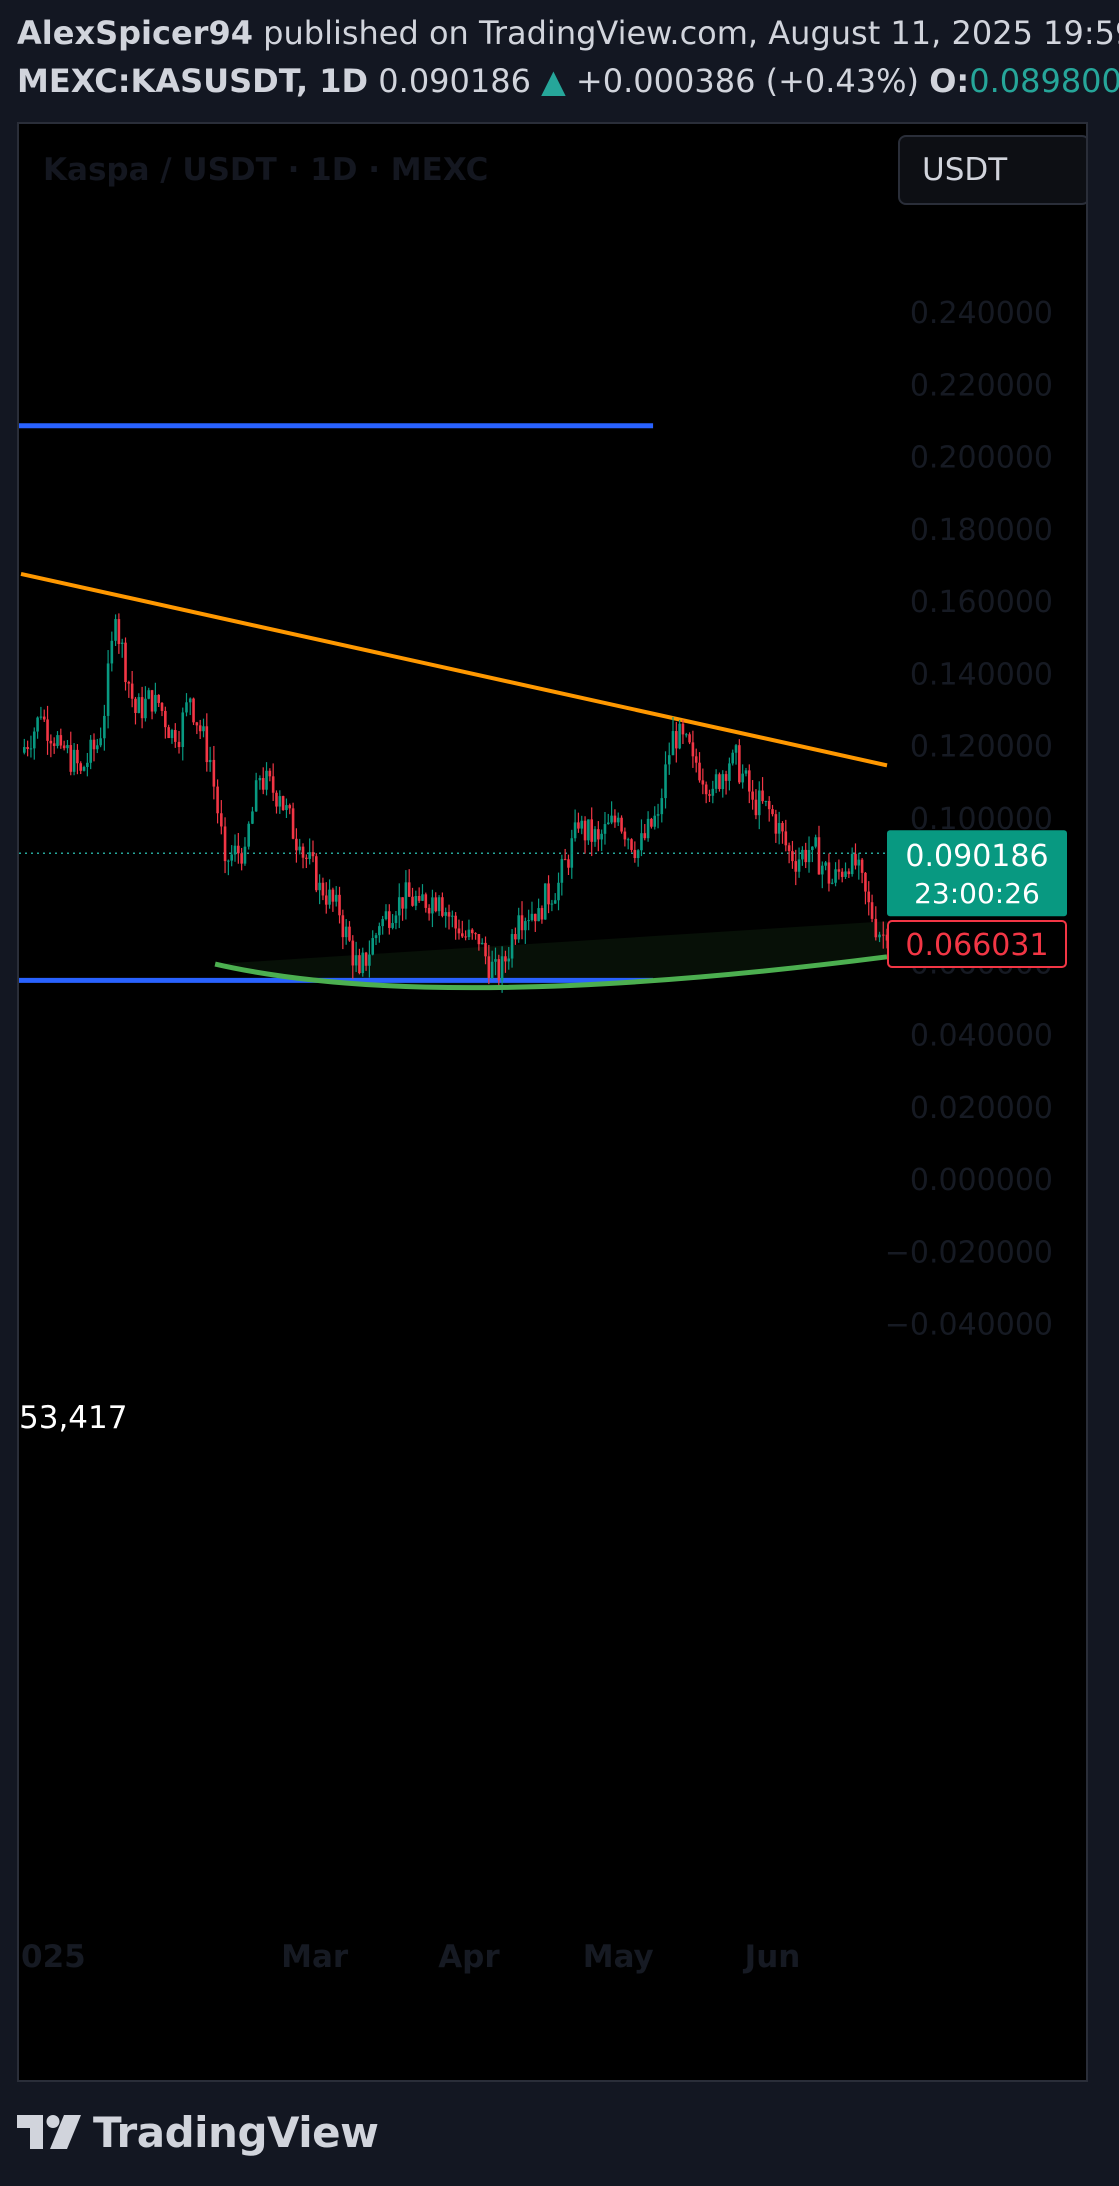 Image resolution: width=1119 pixels, height=2186 pixels. What do you see at coordinates (977, 893) in the screenshot?
I see `current-price-tag-countdown: 23:00:26` at bounding box center [977, 893].